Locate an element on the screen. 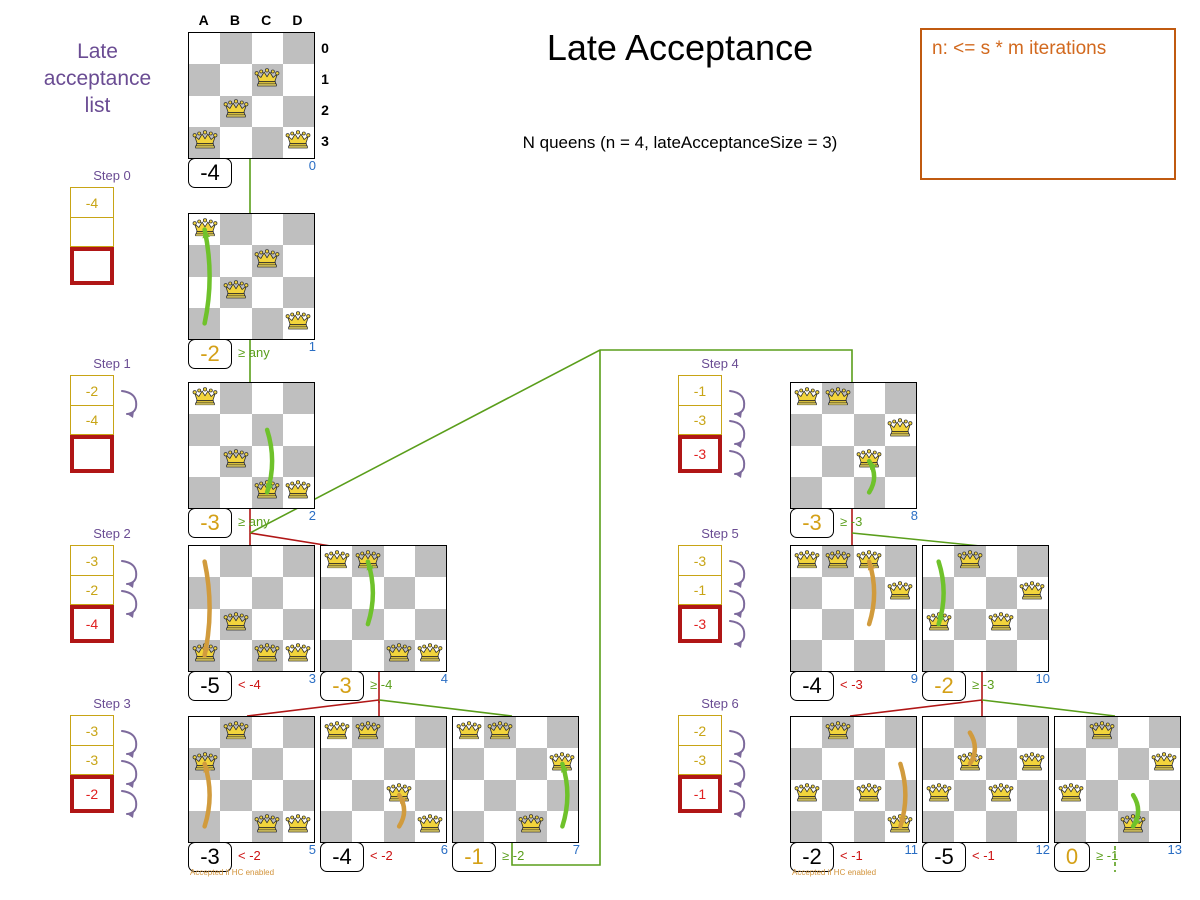 The image size is (1200, 900). lal-cell: -1 is located at coordinates (700, 590).